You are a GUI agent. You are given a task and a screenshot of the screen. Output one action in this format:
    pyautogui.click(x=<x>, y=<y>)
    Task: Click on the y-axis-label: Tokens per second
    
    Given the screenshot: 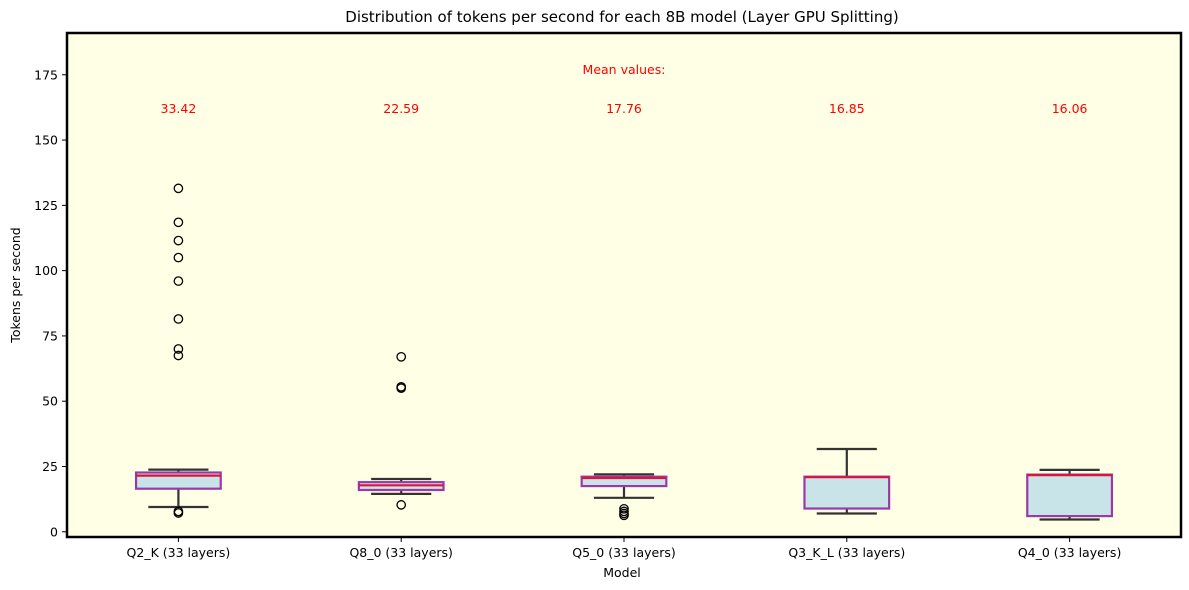 What is the action you would take?
    pyautogui.click(x=15, y=285)
    